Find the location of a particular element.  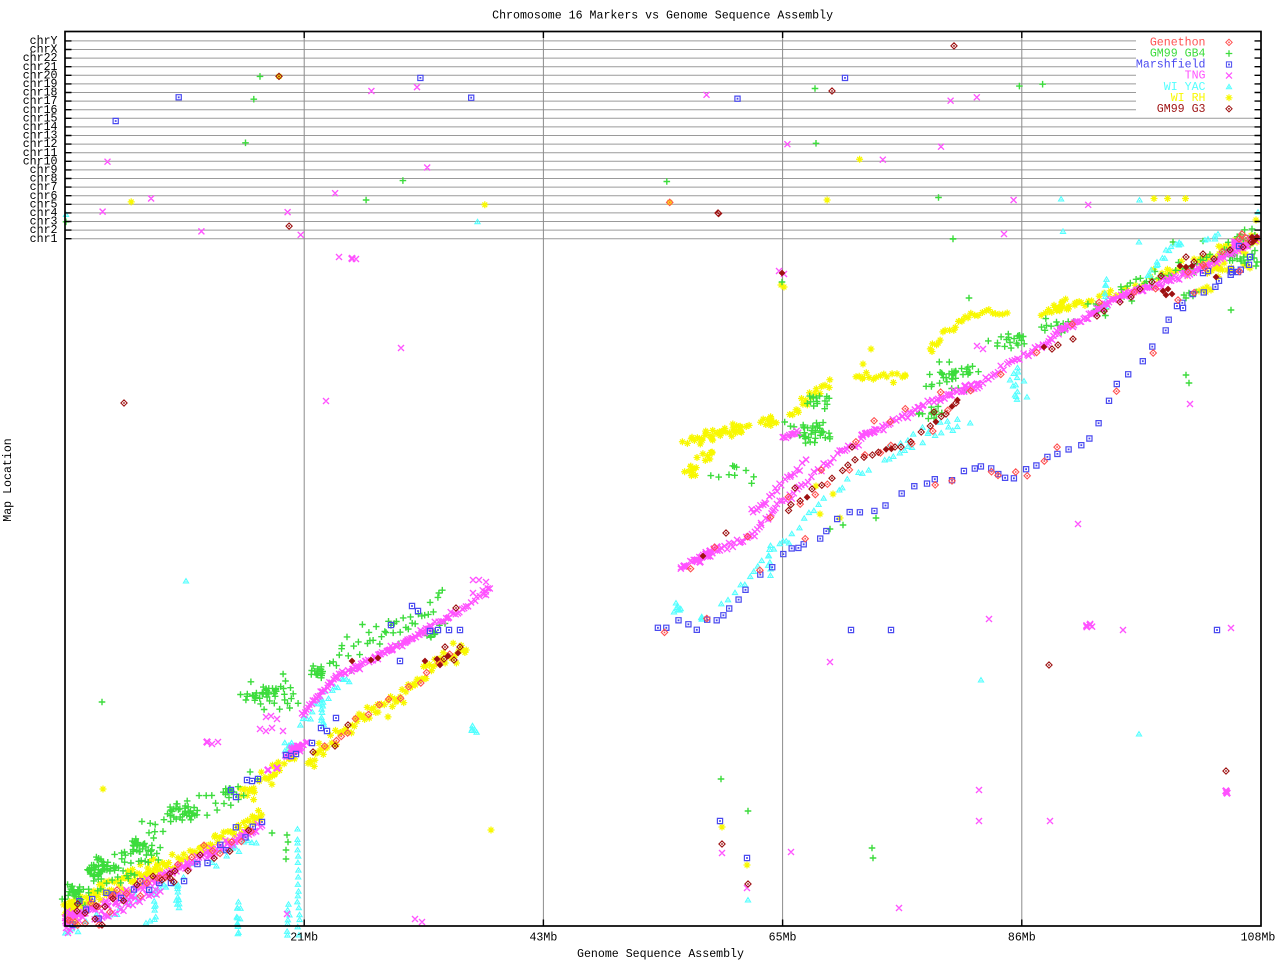

svg-text: Genethon is located at coordinates (1178, 43).